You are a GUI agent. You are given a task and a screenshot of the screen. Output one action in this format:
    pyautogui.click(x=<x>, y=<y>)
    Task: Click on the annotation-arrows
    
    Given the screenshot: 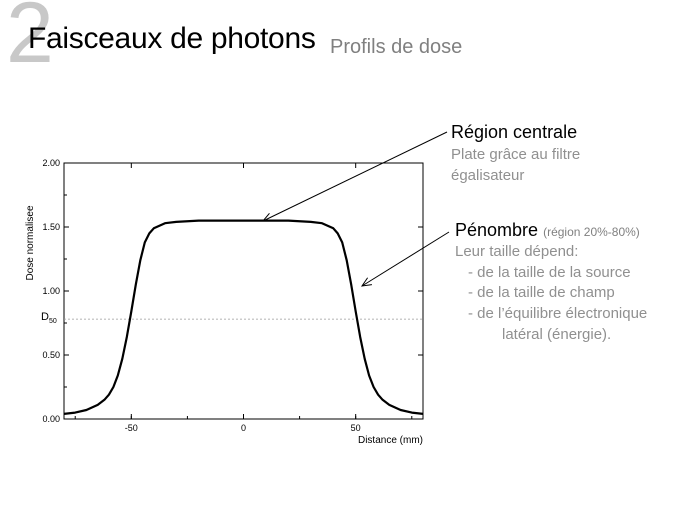 What is the action you would take?
    pyautogui.click(x=355, y=209)
    